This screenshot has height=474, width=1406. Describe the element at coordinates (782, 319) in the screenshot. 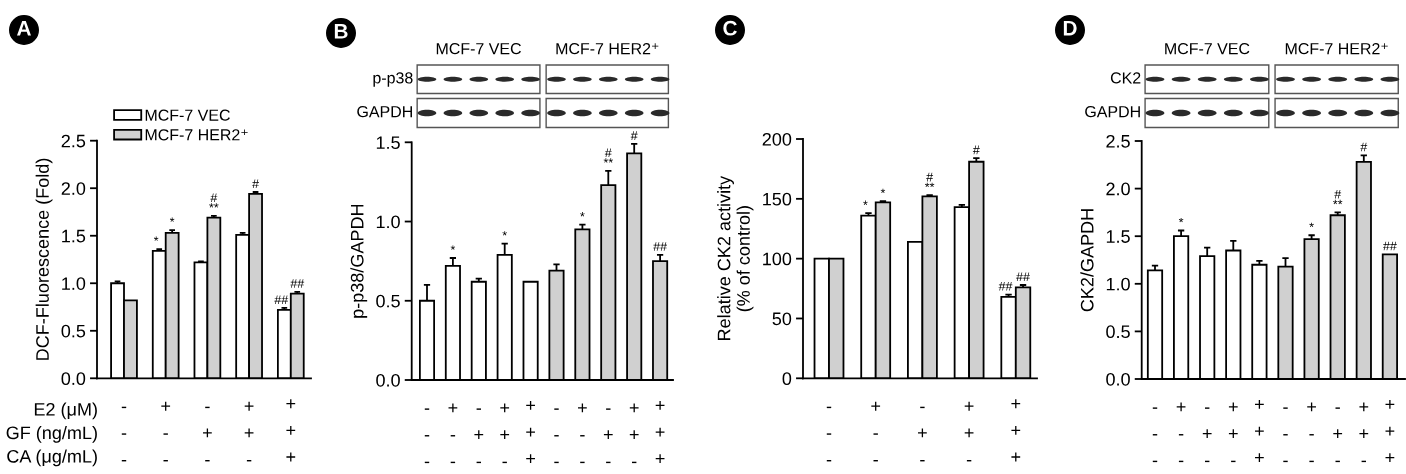

I see `y-tick-label: 50` at that location.